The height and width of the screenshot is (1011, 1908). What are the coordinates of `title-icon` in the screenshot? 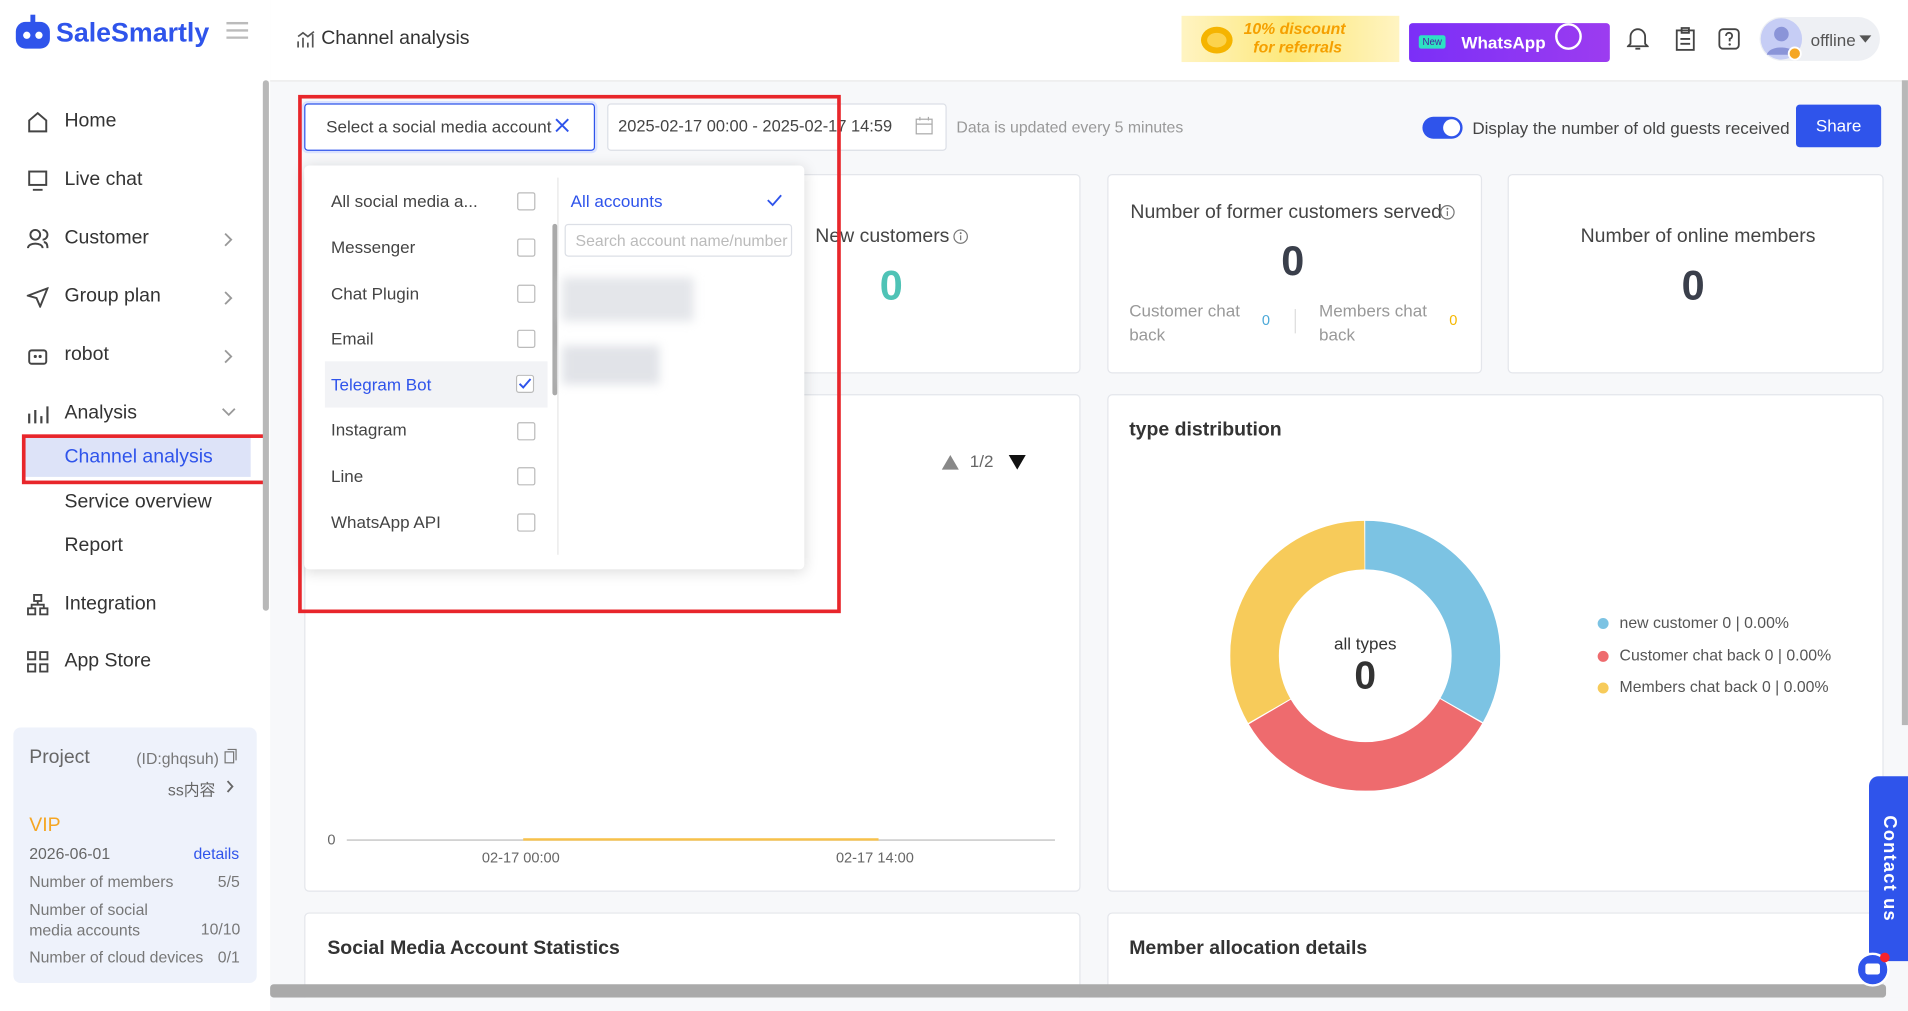 It's located at (306, 39).